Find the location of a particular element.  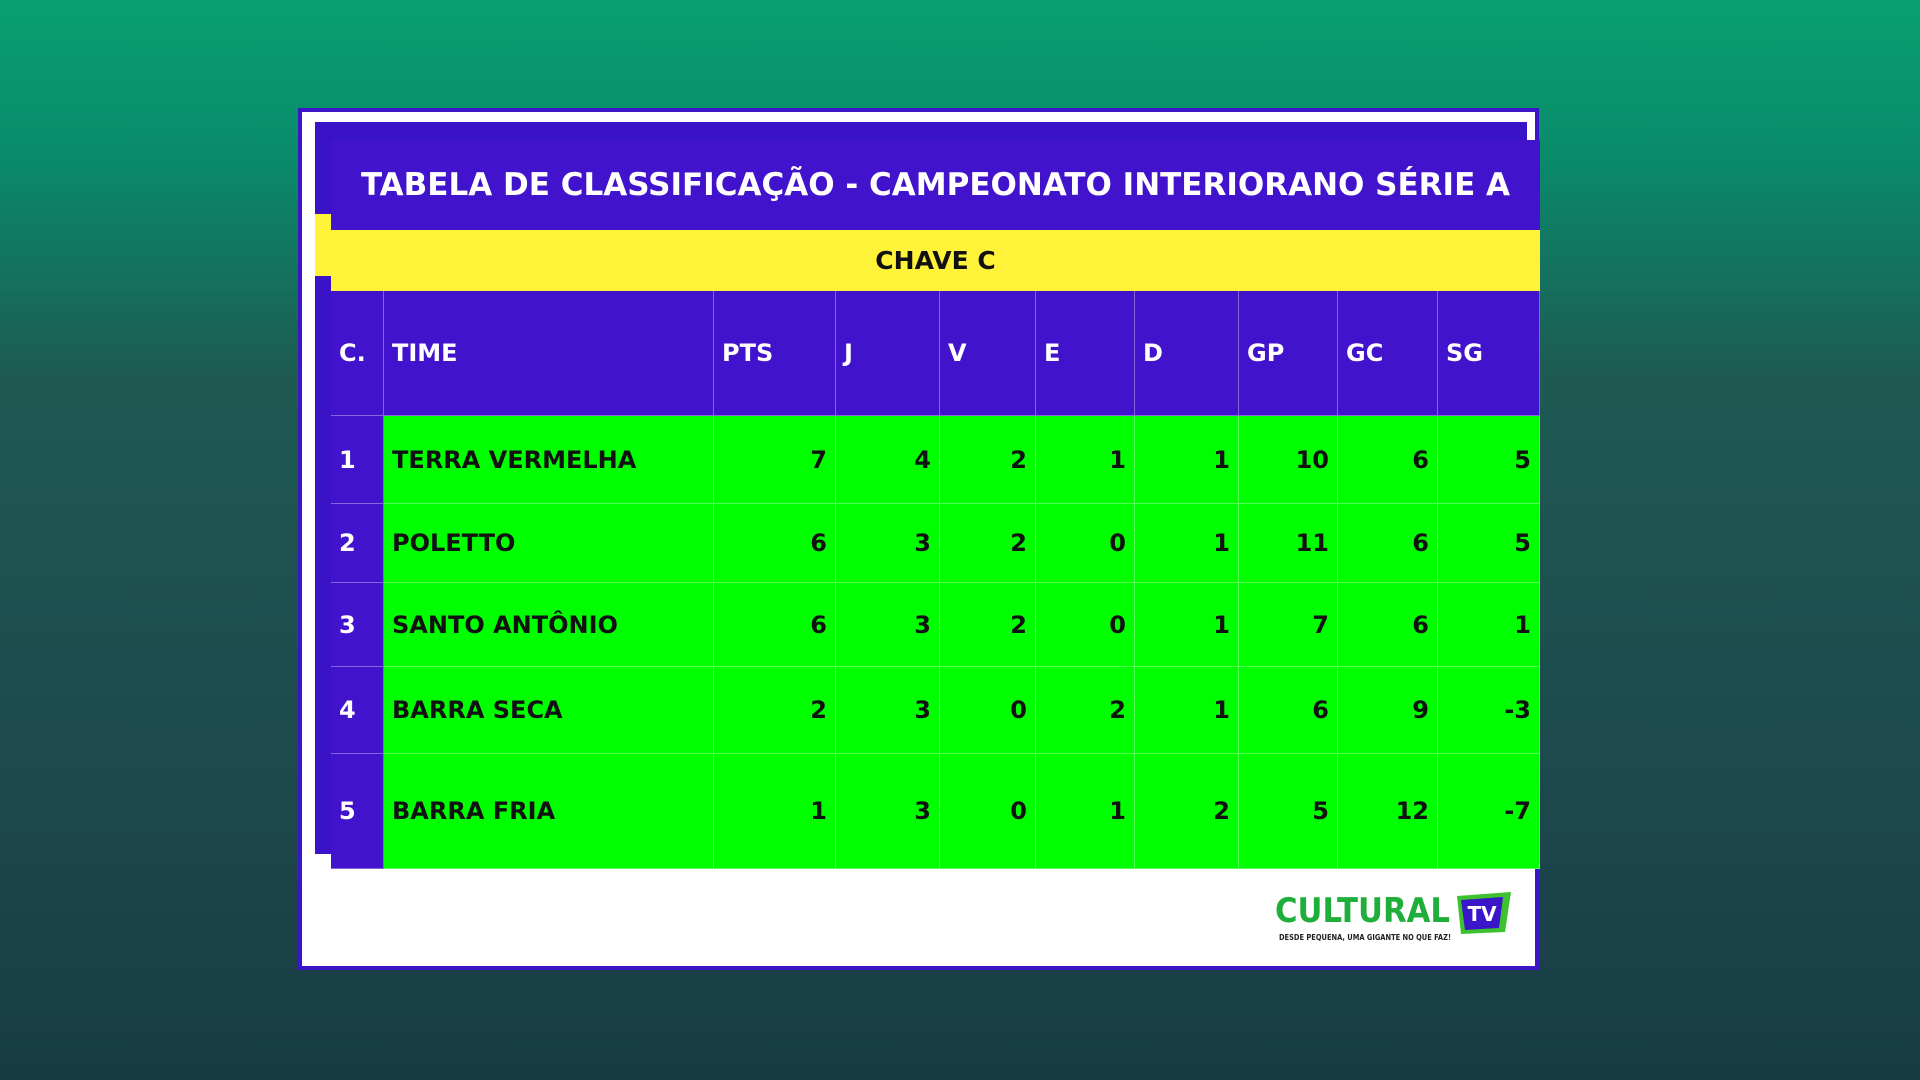

header-cell: E is located at coordinates (1085, 353).